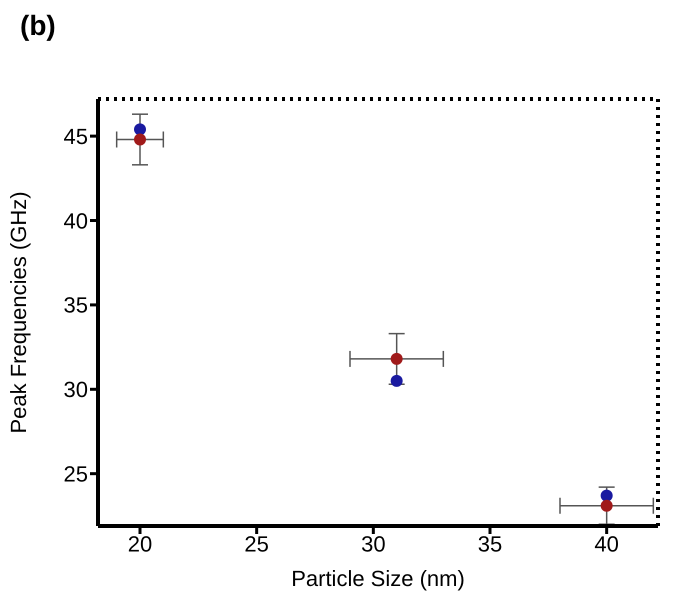 The height and width of the screenshot is (614, 673). I want to click on y-tick-label: 25, so click(76, 473).